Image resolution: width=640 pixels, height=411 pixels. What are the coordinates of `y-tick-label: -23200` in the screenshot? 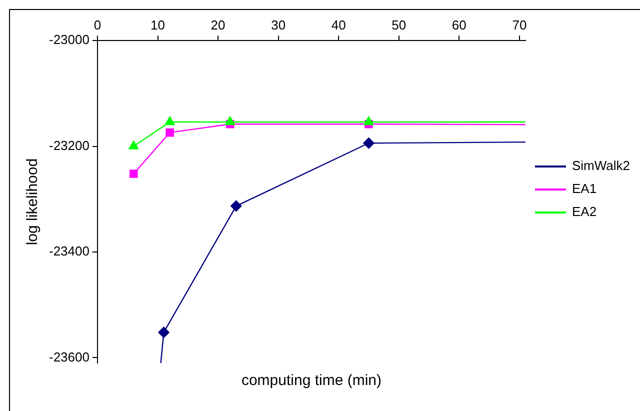 It's located at (69, 145).